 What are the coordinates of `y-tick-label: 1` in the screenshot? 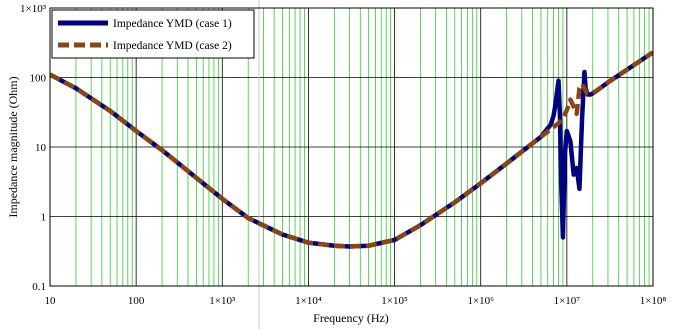 It's located at (44, 218).